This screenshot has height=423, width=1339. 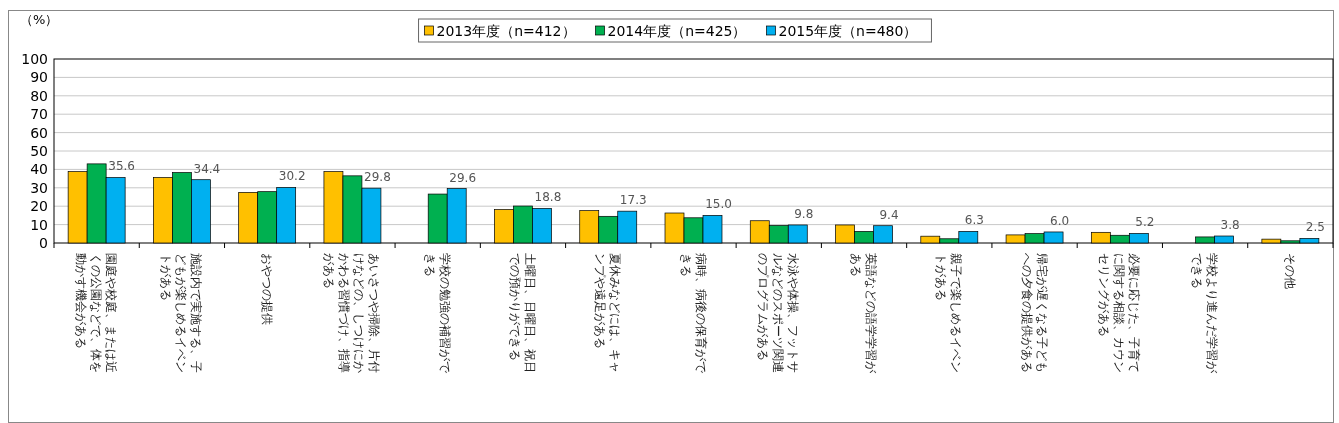 What do you see at coordinates (121, 166) in the screenshot?
I see `data-label: 35.6` at bounding box center [121, 166].